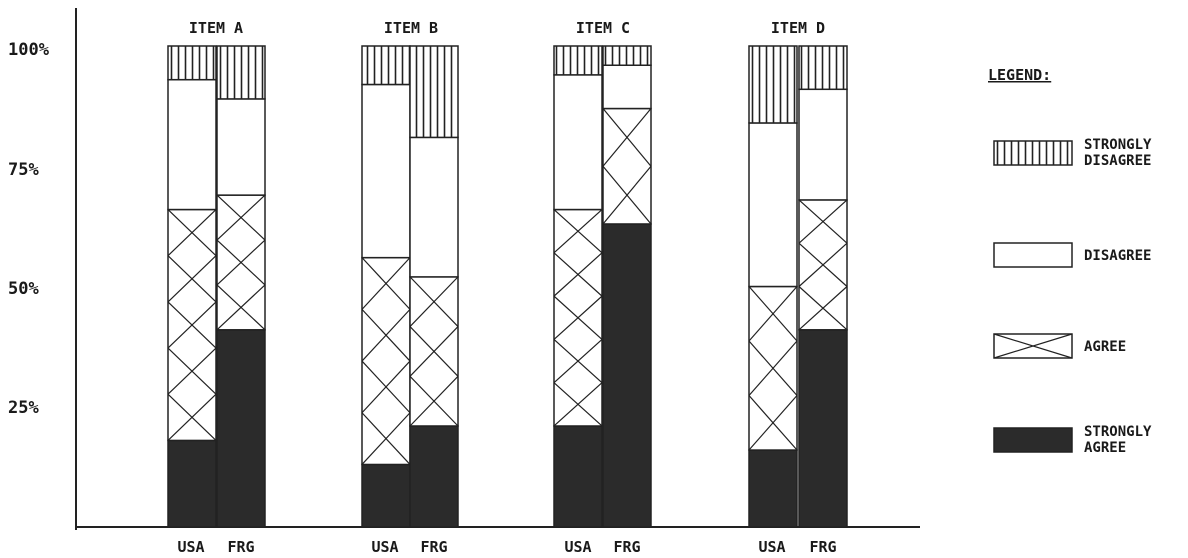 The image size is (1188, 558). I want to click on bar-segment-disagree-item-a-usa, so click(192, 144).